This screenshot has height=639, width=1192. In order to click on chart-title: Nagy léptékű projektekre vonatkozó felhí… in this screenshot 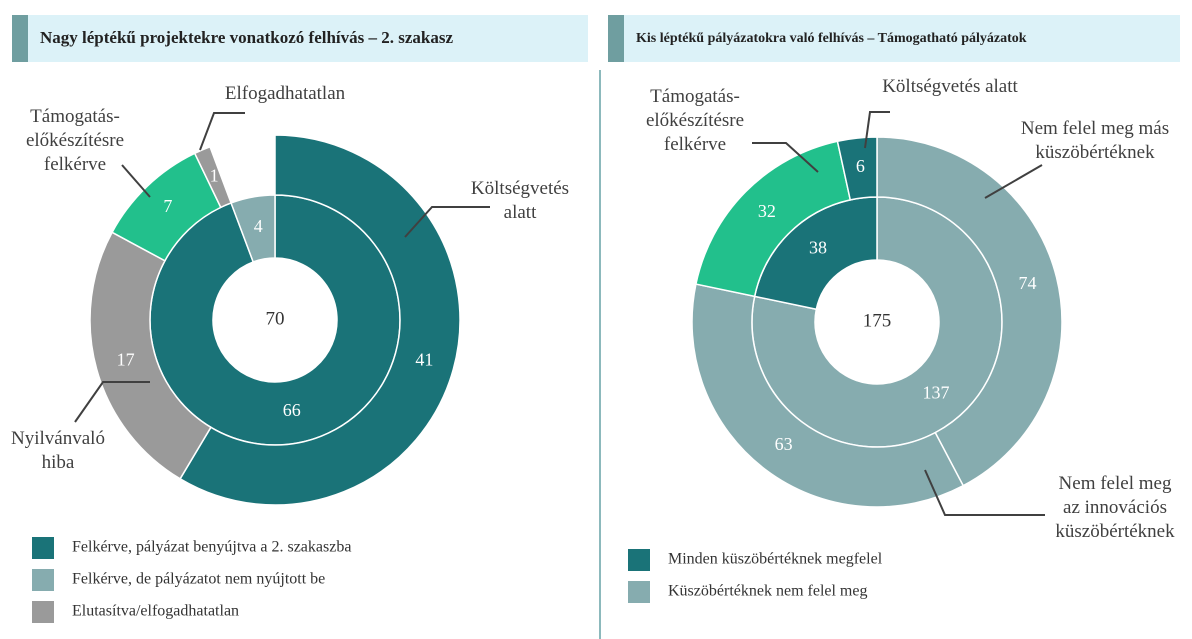, I will do `click(246, 37)`.